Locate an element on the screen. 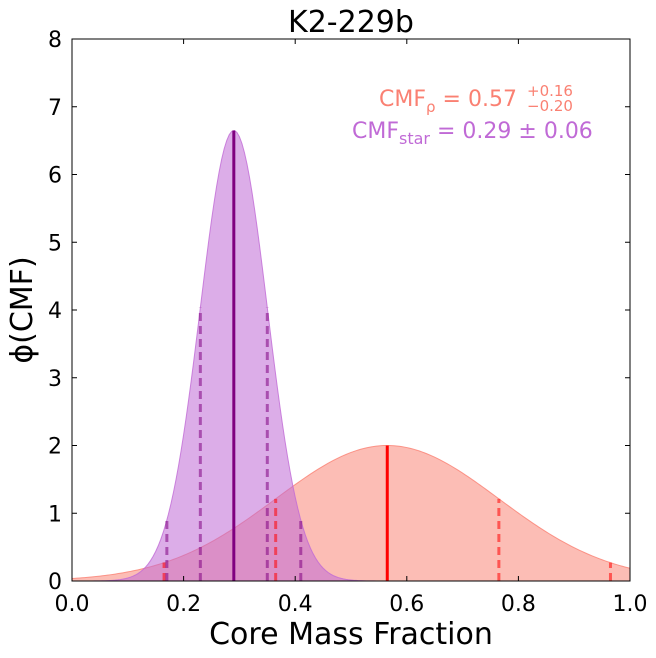  x-tick-label: 0.6 is located at coordinates (406, 604).